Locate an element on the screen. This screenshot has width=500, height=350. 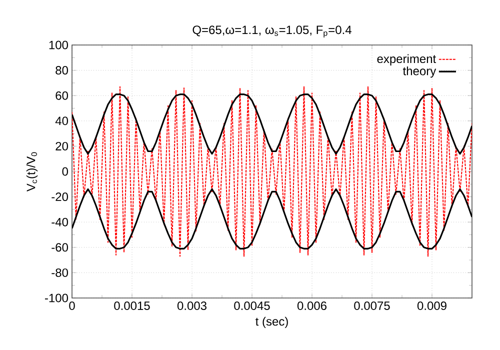
y-tick-label: 100 is located at coordinates (58, 45).